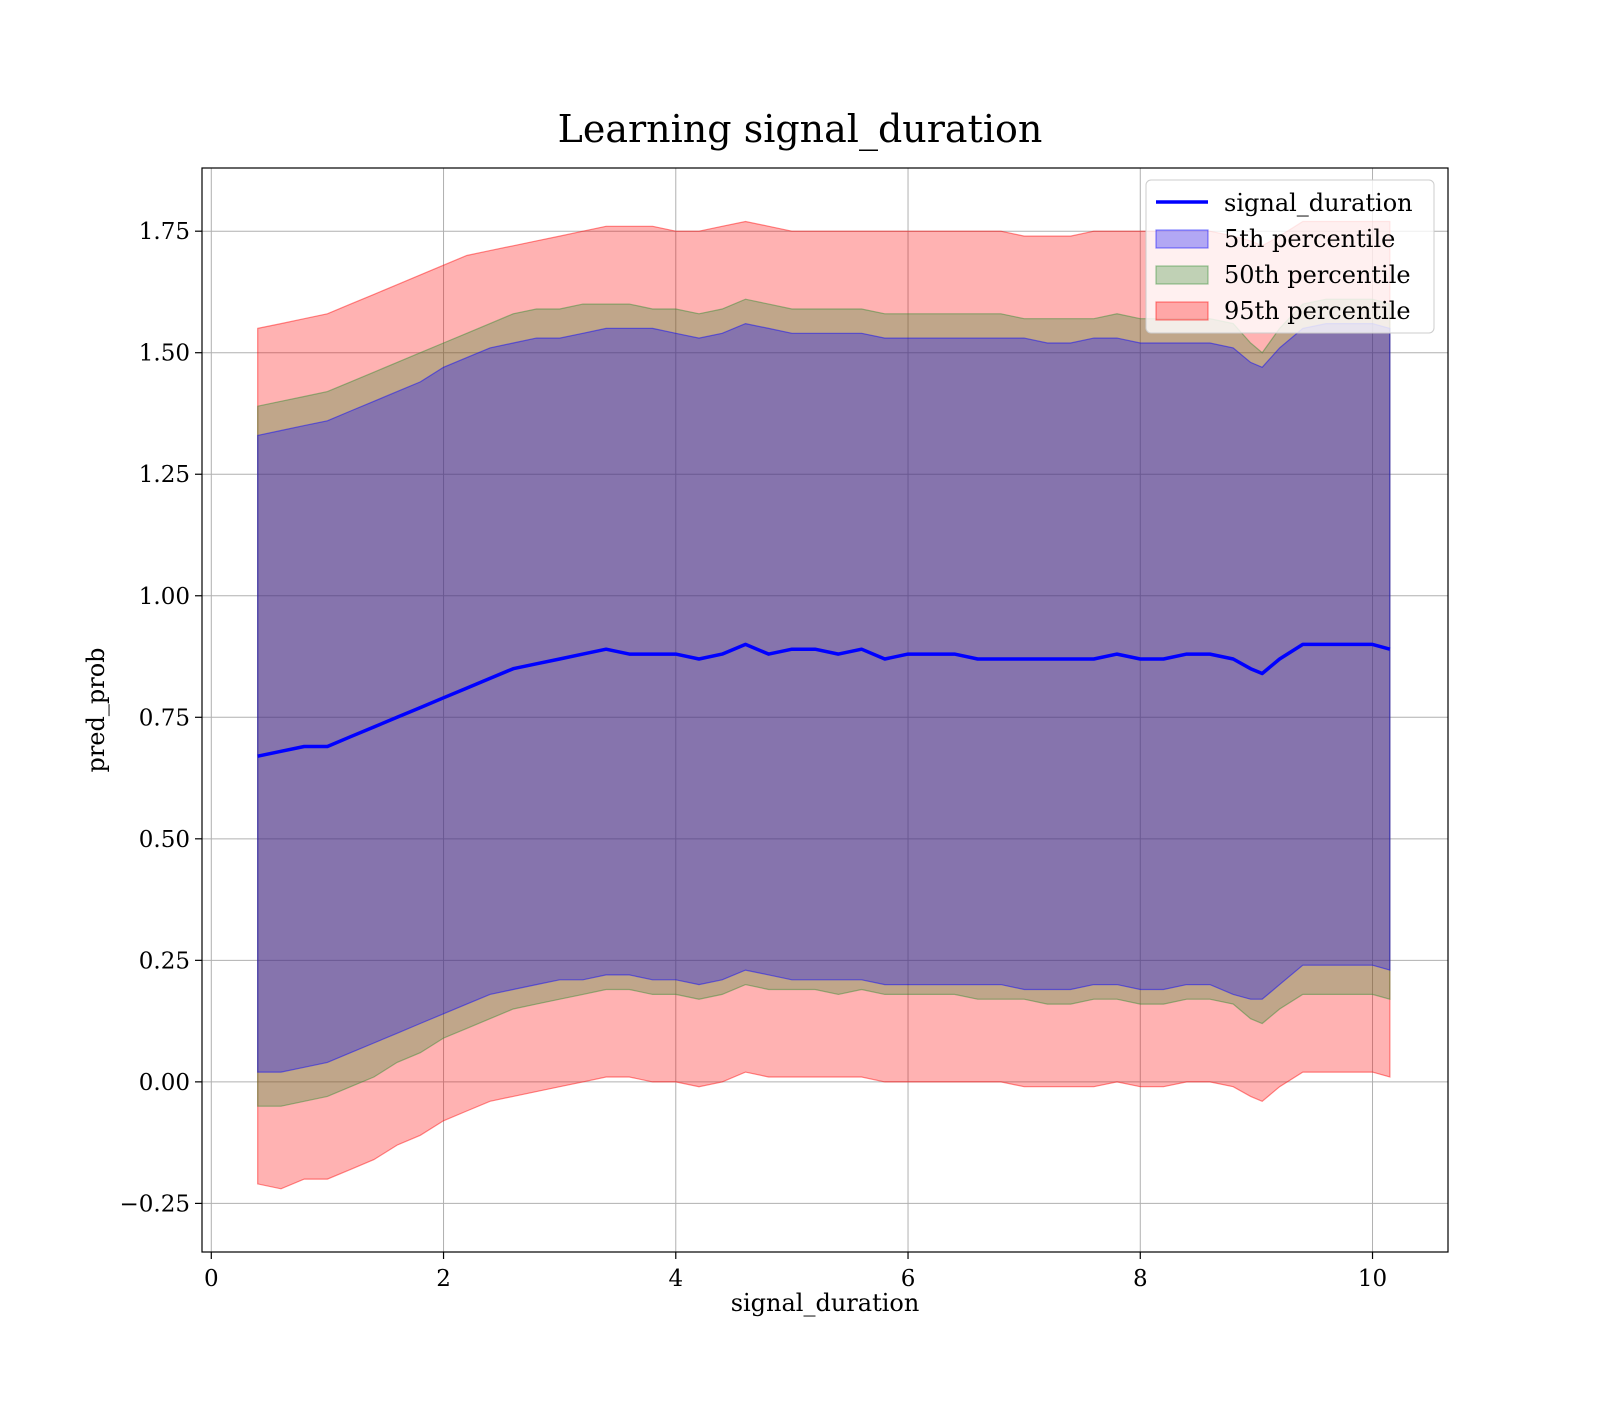 This screenshot has height=1404, width=1600. Describe the element at coordinates (1372, 1279) in the screenshot. I see `x-tick-label: 10` at that location.